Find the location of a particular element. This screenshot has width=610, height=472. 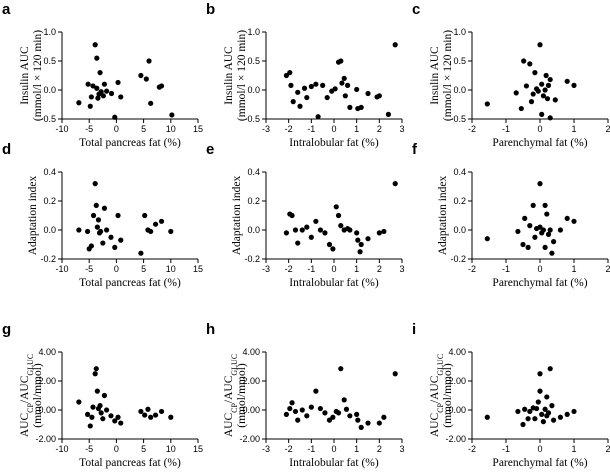

y-axis-label: AUCCP/AUCGLUC(mmol/mmol) is located at coordinates (441, 395).